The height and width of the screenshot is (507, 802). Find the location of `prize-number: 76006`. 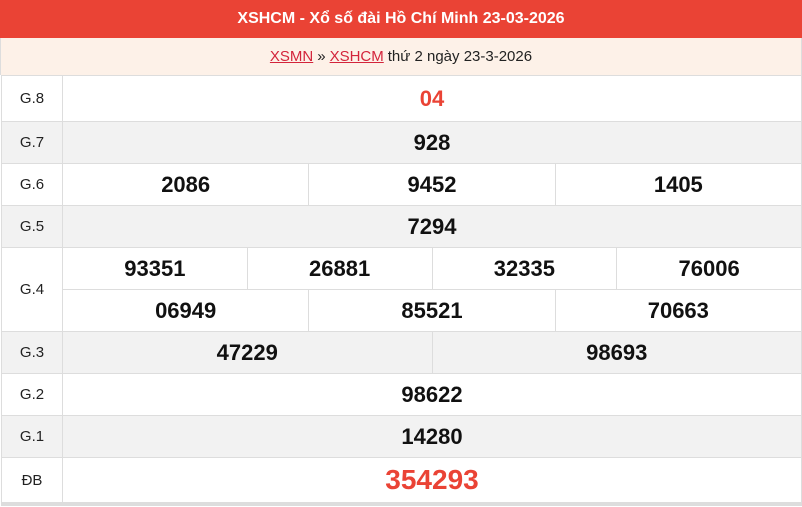

prize-number: 76006 is located at coordinates (708, 268).